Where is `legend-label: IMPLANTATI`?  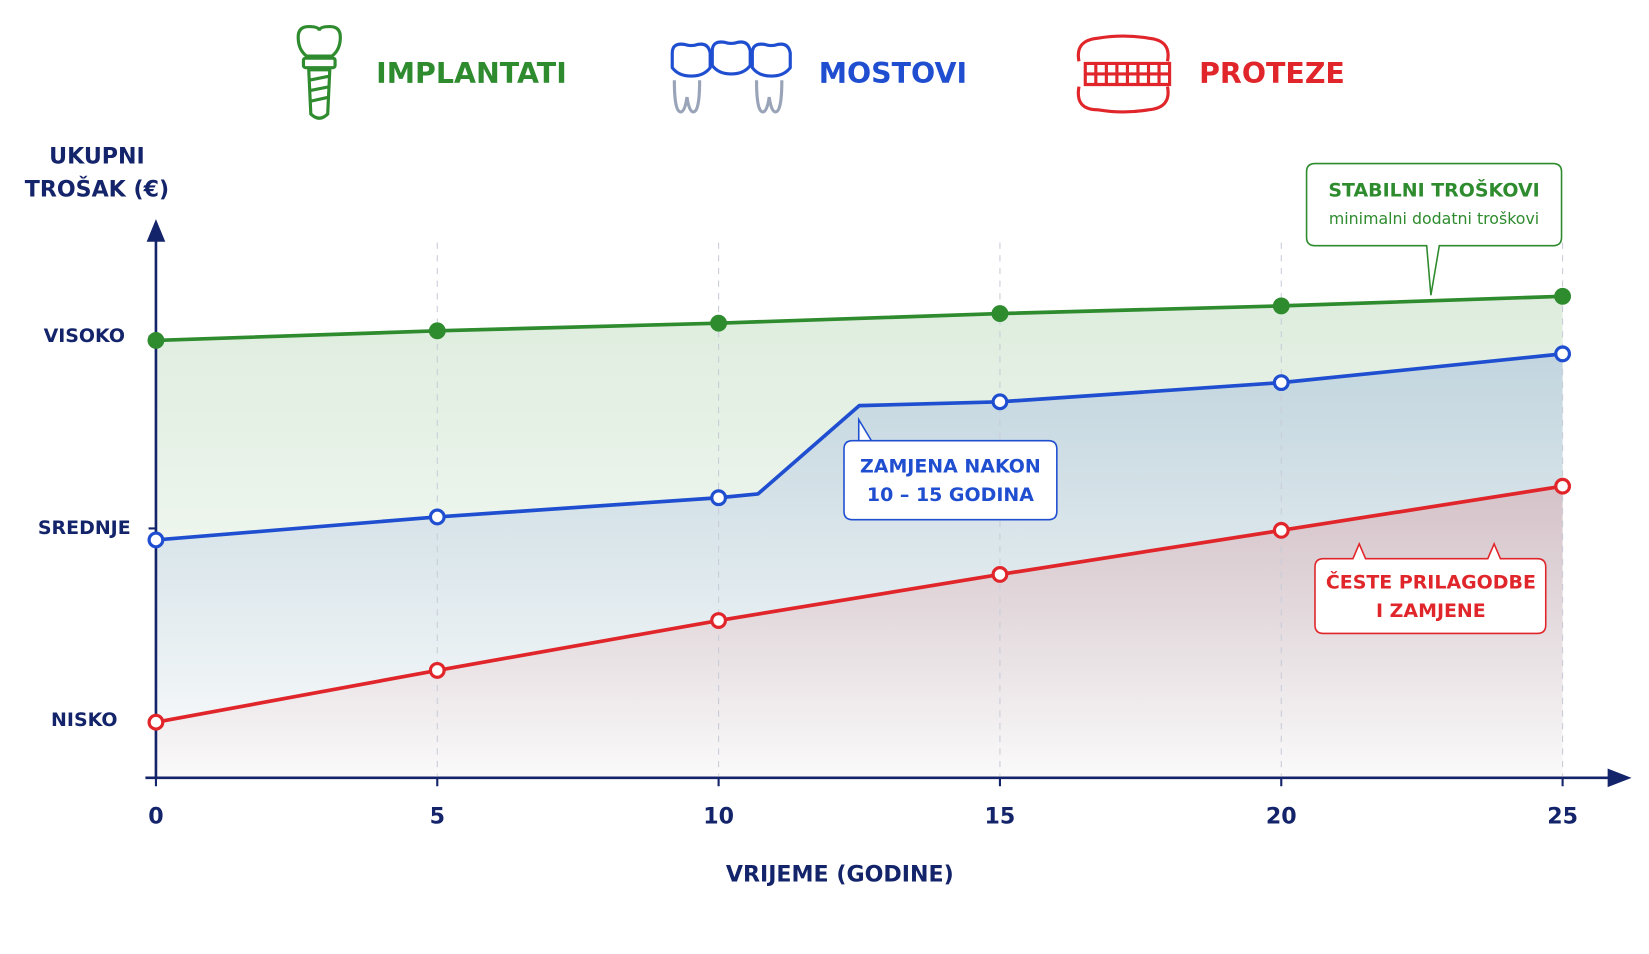
legend-label: IMPLANTATI is located at coordinates (471, 73).